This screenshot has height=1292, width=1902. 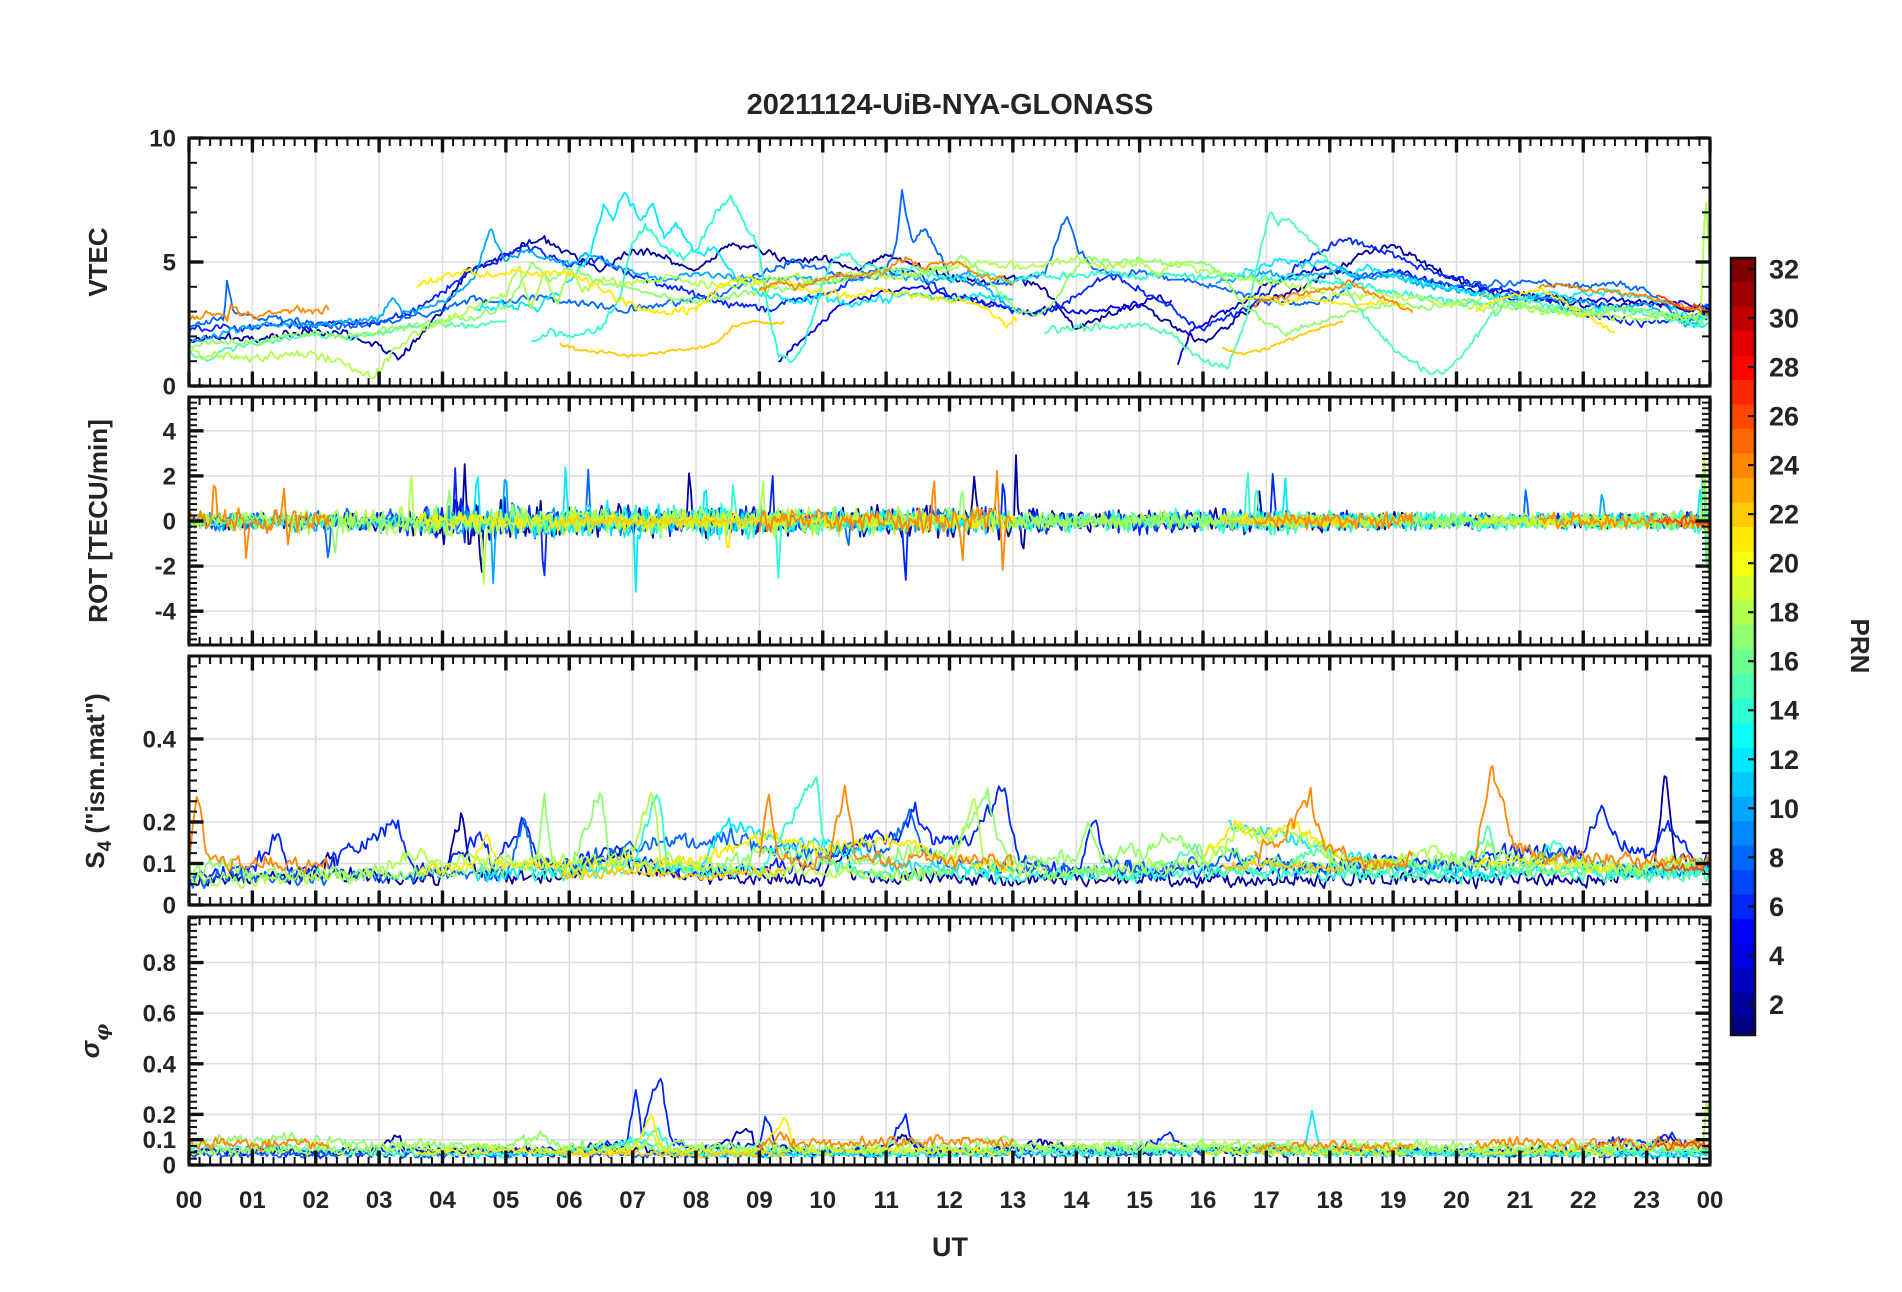 I want to click on series-vtec, so click(x=949, y=284).